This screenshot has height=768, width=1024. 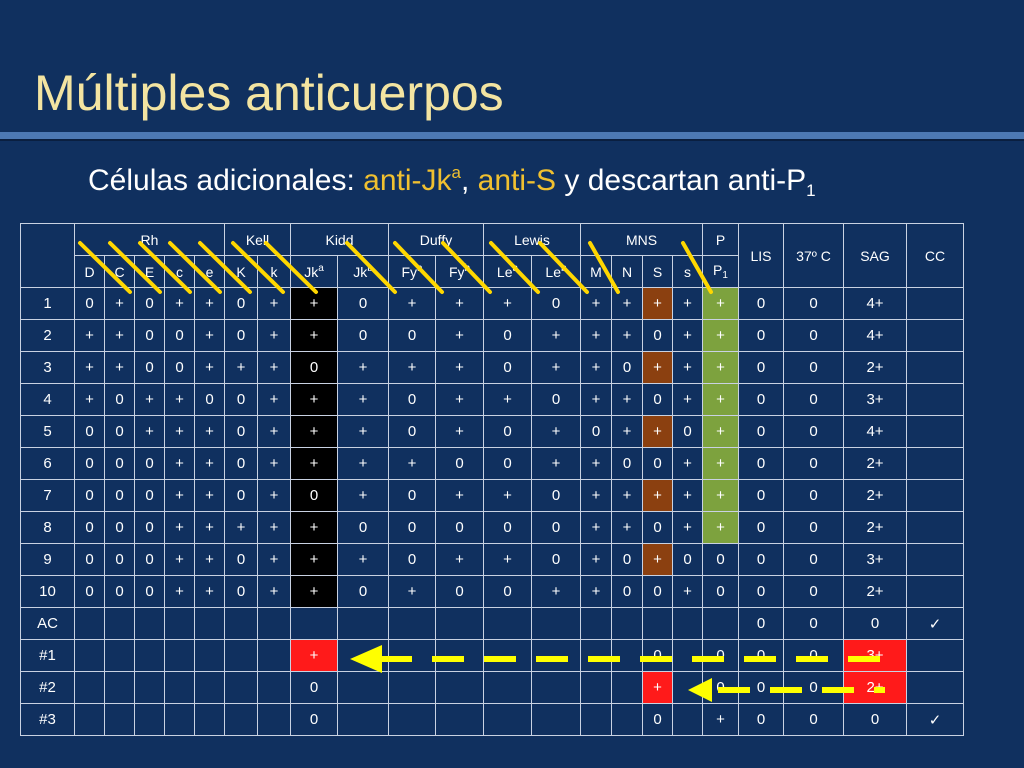 What do you see at coordinates (149, 271) in the screenshot?
I see `antigen-label: E` at bounding box center [149, 271].